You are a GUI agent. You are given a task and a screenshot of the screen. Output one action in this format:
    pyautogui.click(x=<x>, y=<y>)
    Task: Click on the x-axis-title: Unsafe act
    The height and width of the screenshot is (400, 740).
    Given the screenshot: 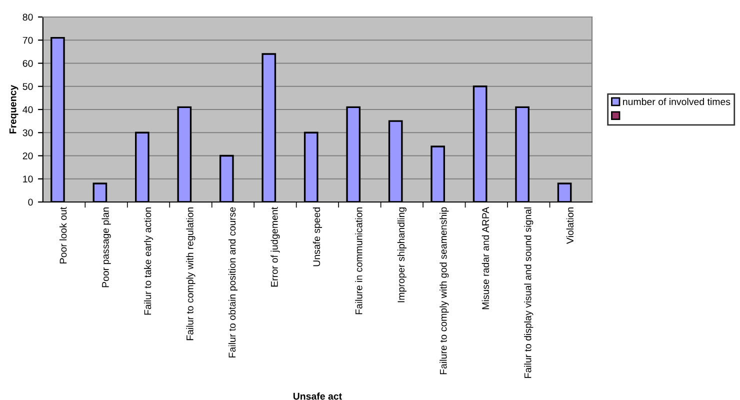 What is the action you would take?
    pyautogui.click(x=317, y=396)
    